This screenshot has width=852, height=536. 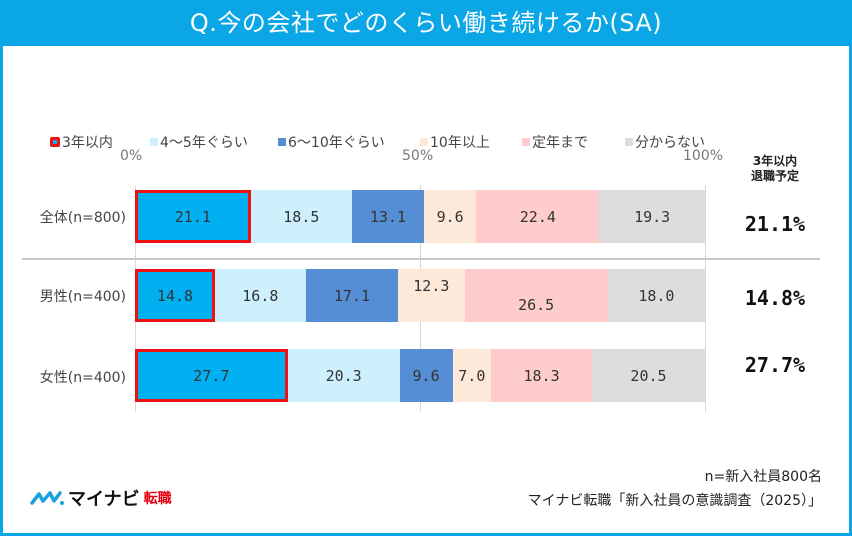 I want to click on bar-segment-retirement: 18.3, so click(x=541, y=375).